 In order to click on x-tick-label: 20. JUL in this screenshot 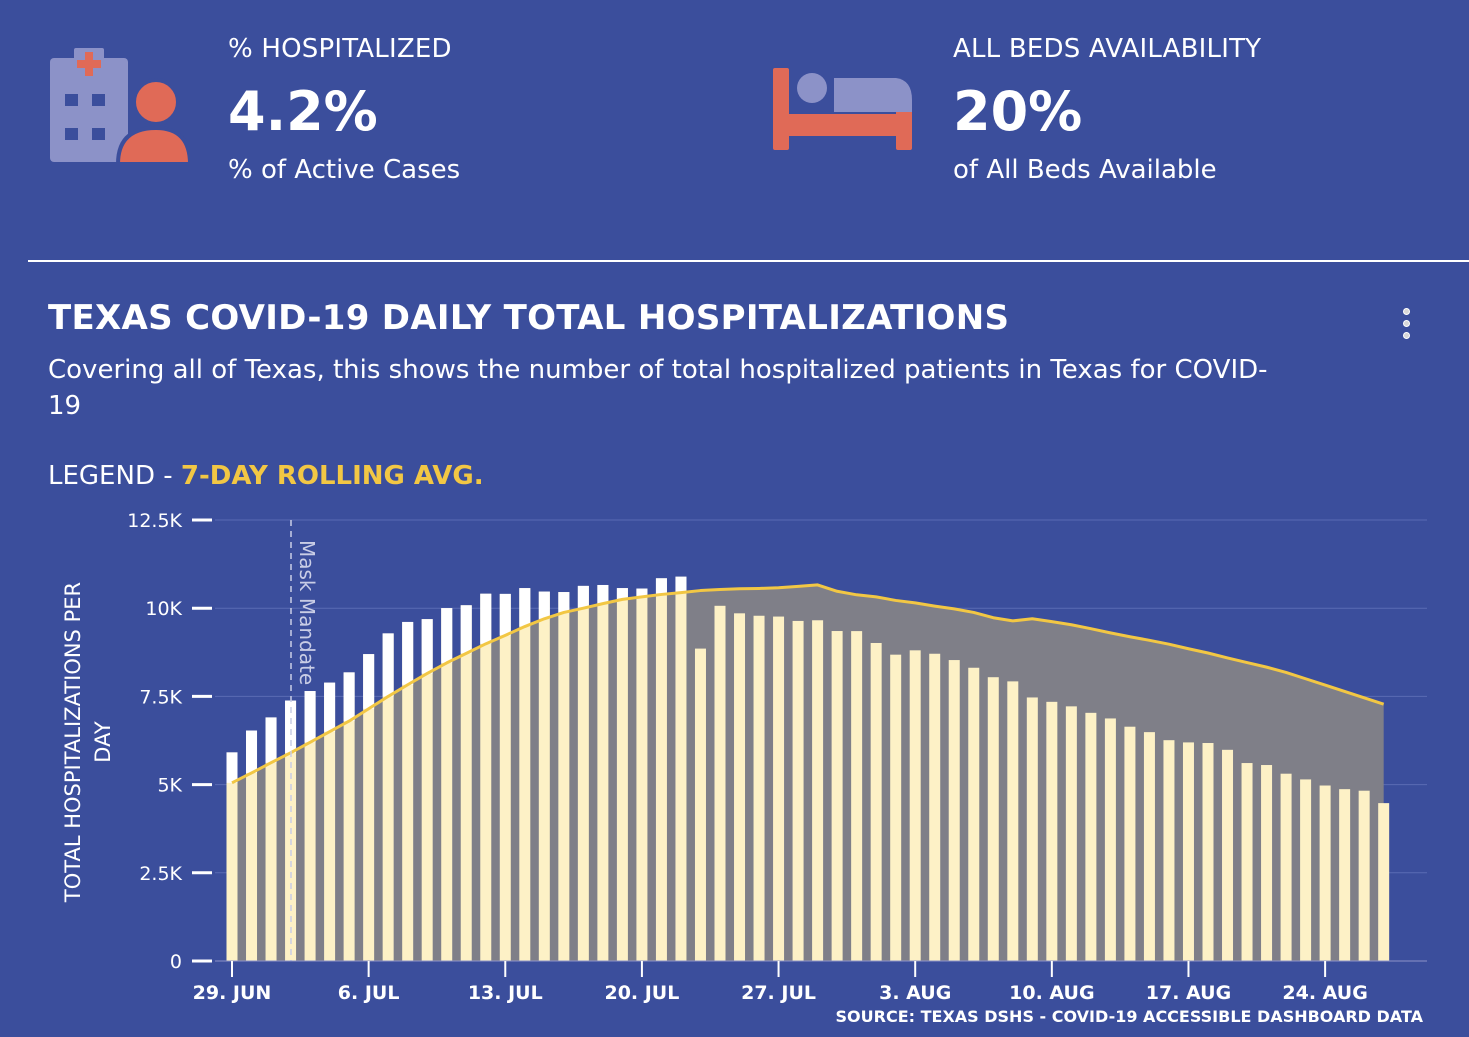, I will do `click(641, 993)`.